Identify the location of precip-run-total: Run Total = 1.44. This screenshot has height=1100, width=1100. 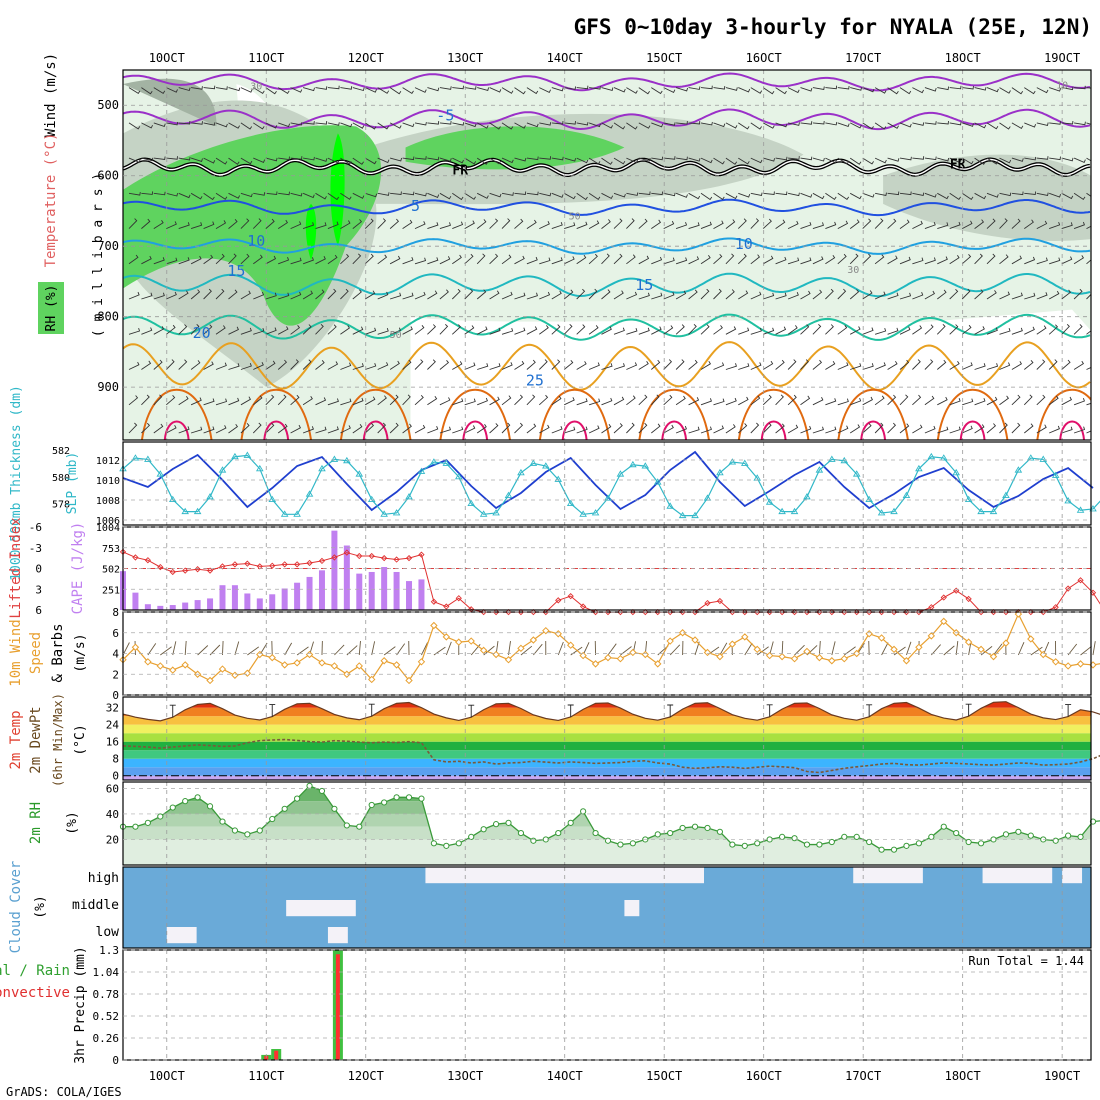
(1026, 961).